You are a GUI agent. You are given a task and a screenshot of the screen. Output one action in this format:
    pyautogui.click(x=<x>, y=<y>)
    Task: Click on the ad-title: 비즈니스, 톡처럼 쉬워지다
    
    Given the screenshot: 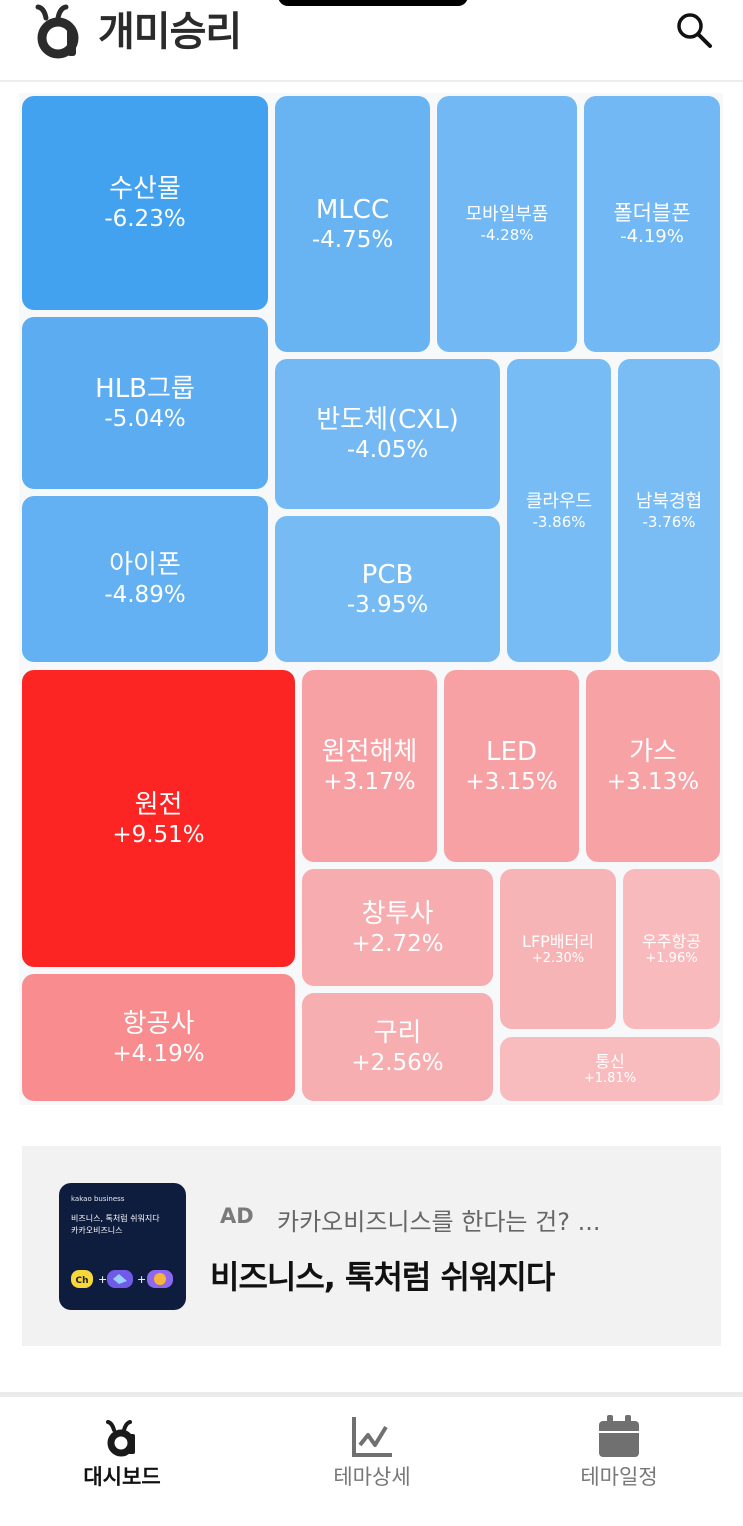 What is the action you would take?
    pyautogui.click(x=382, y=1277)
    